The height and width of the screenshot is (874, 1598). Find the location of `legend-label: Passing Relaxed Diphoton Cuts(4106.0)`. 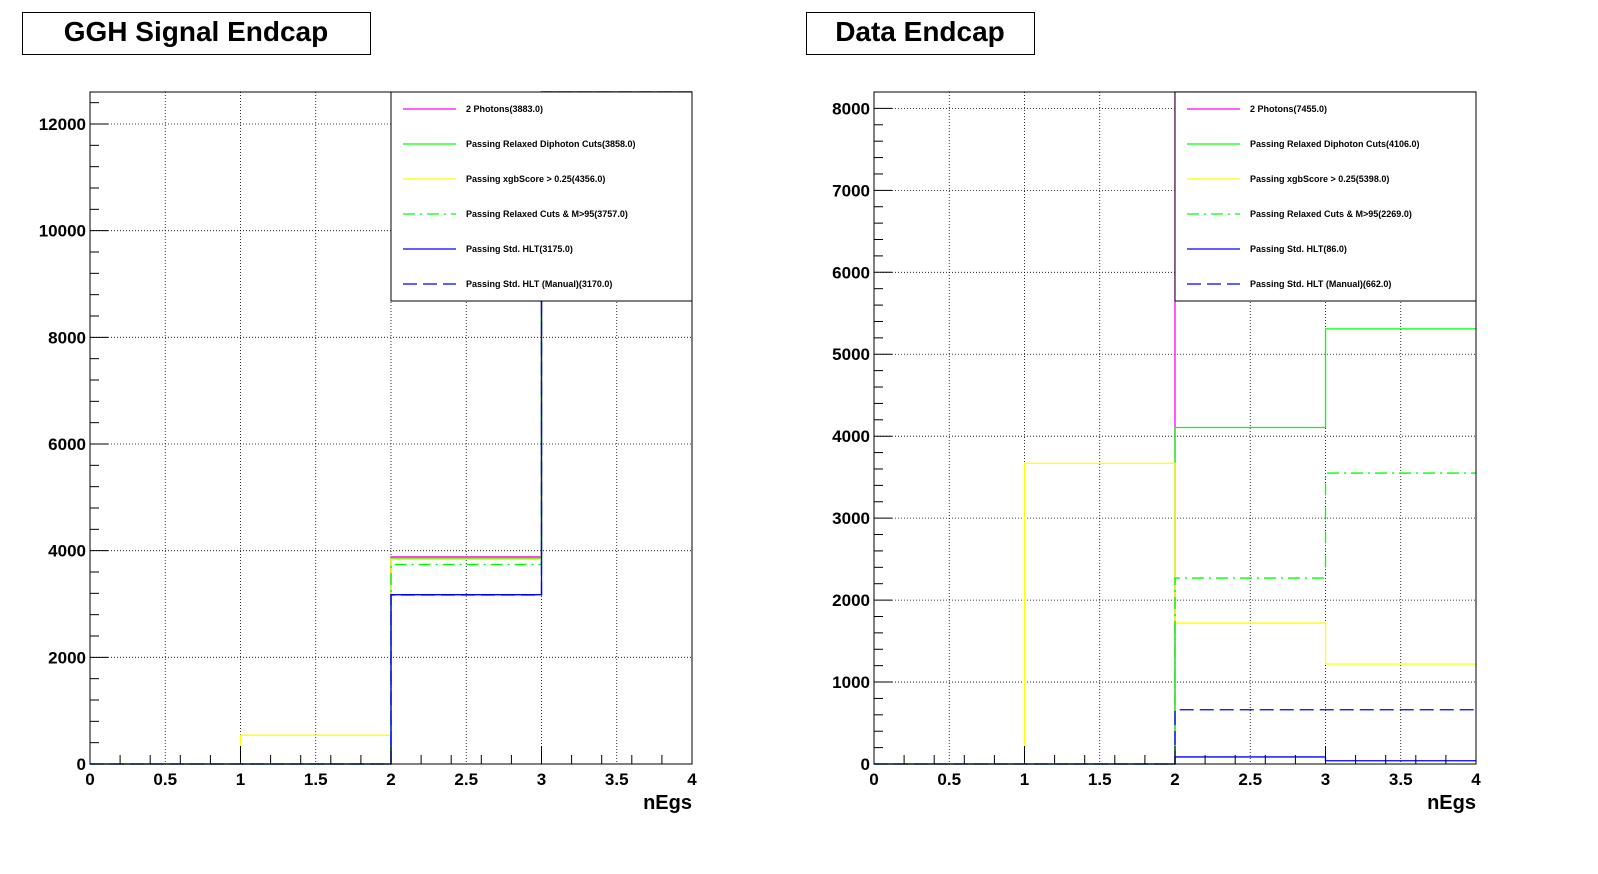

legend-label: Passing Relaxed Diphoton Cuts(4106.0) is located at coordinates (1335, 144).